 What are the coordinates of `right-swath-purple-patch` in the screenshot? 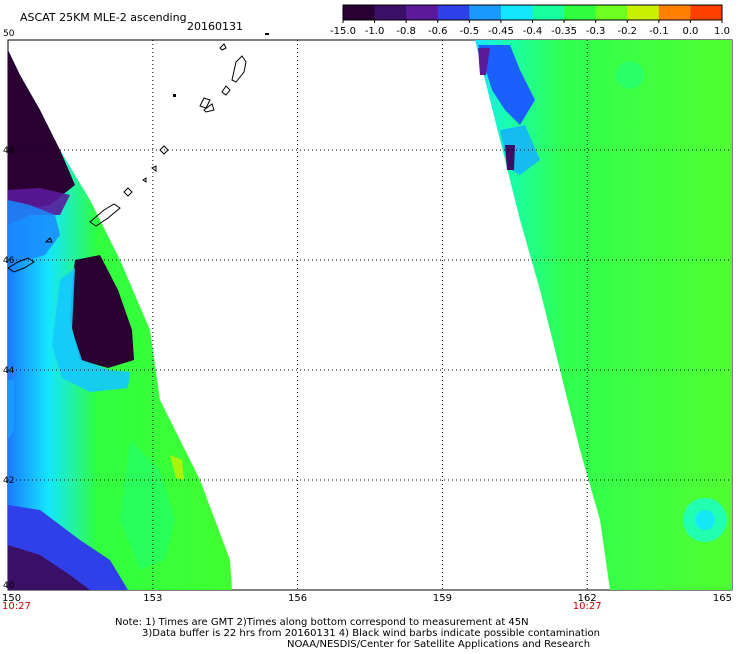 It's located at (510, 157).